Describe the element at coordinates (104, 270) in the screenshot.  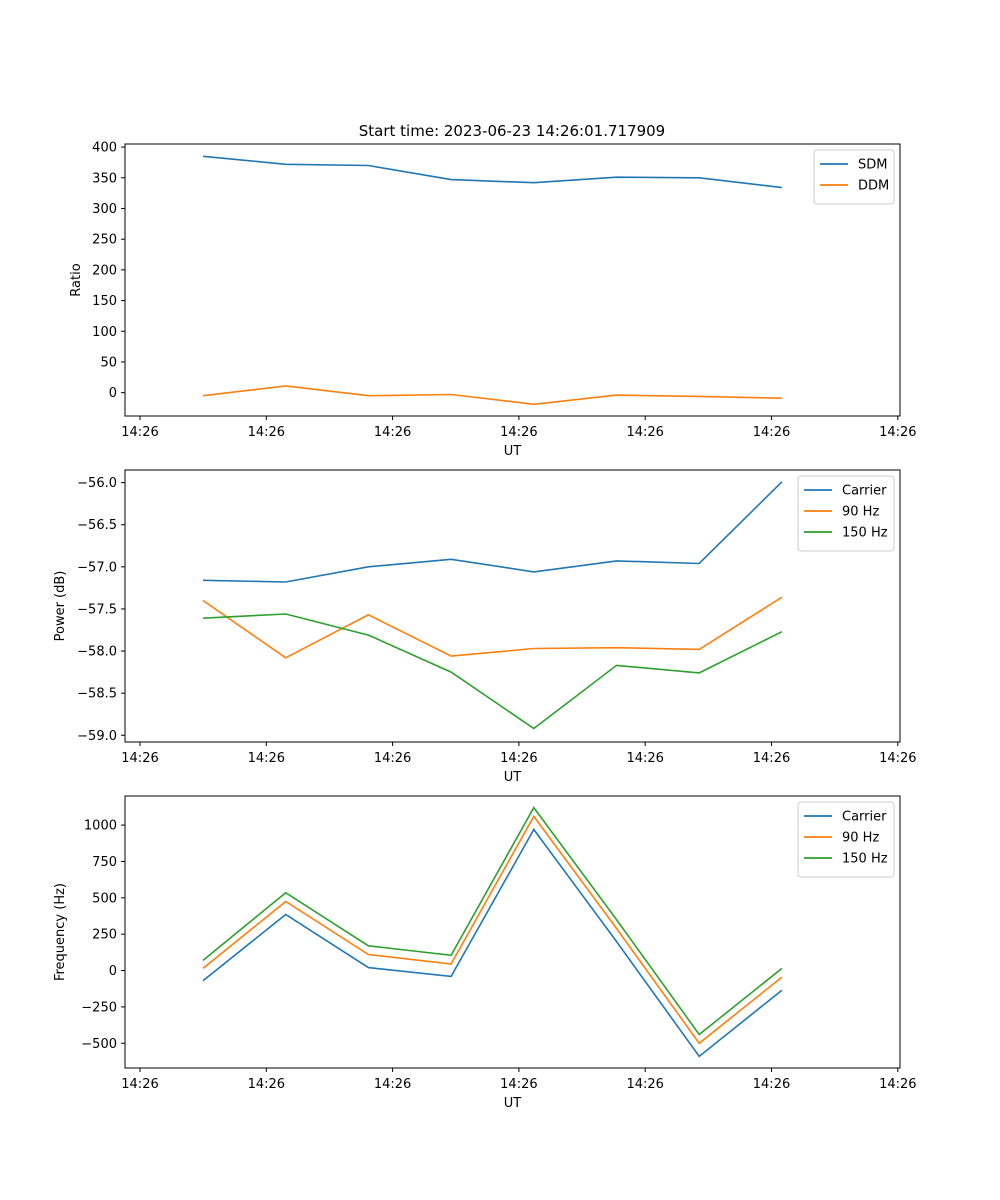
I see `y-tick-label: 200` at that location.